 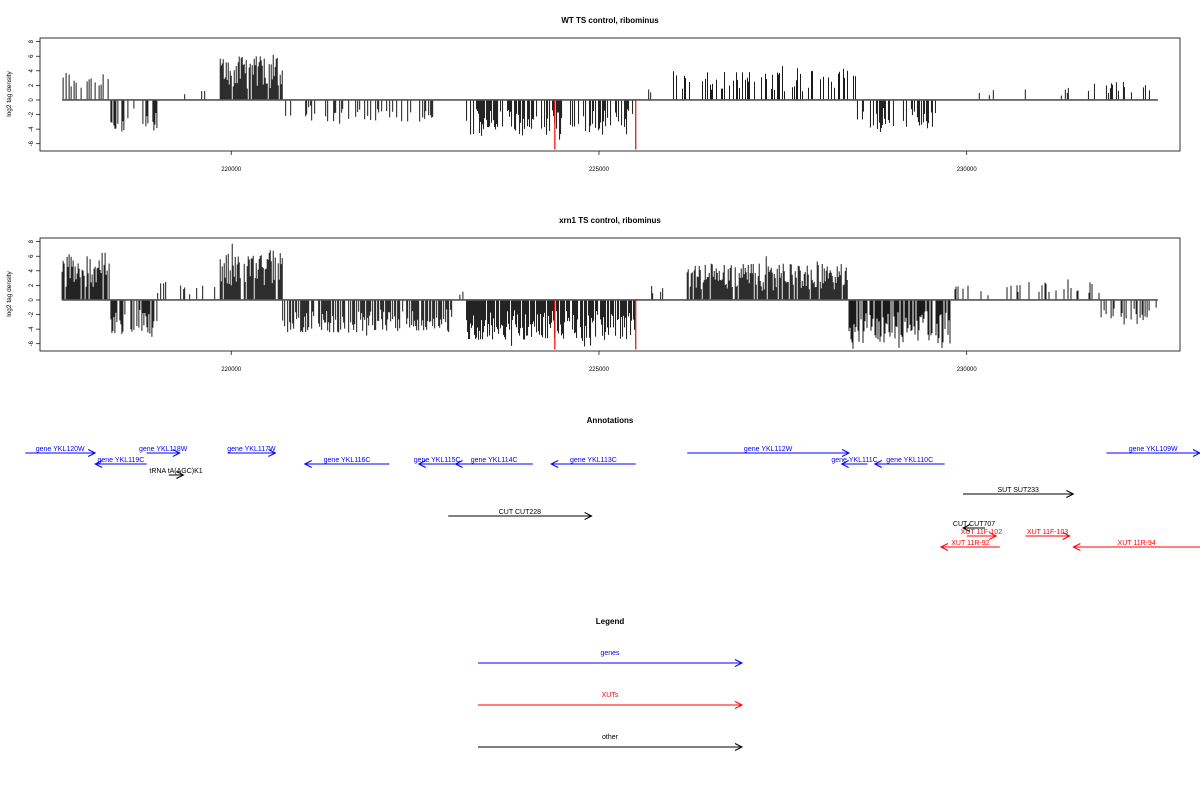 I want to click on feature-label: gene YKL118W, so click(x=163, y=449).